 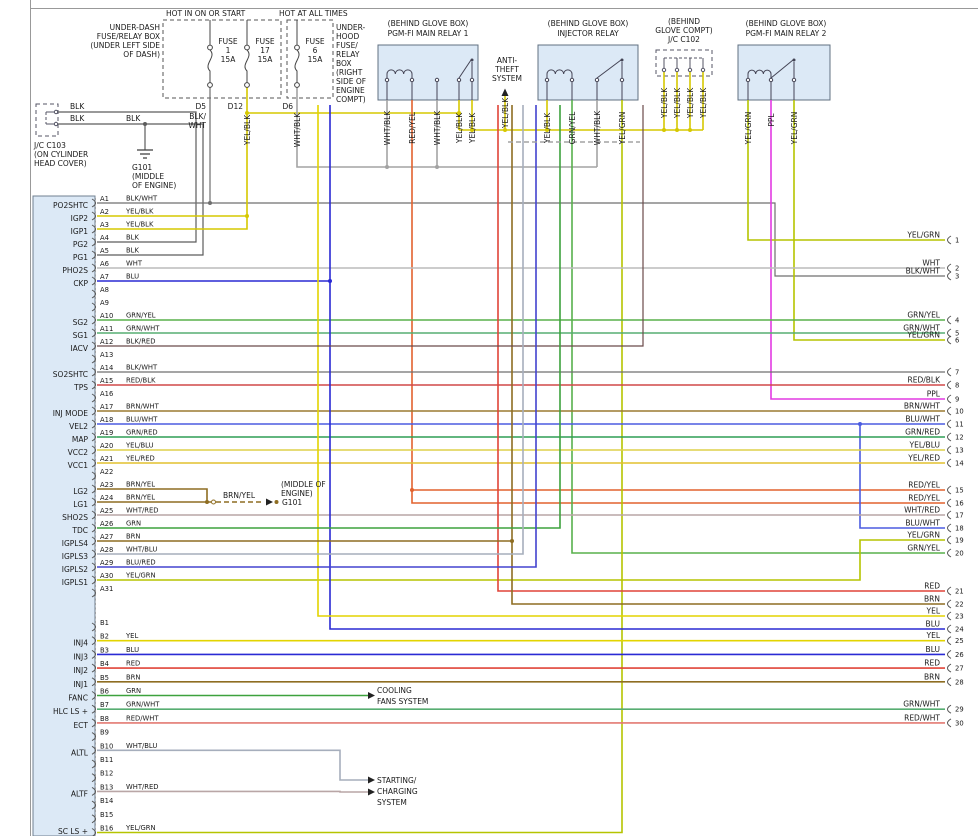 I want to click on pgm-fi-main-relay-2-box, so click(x=784, y=72).